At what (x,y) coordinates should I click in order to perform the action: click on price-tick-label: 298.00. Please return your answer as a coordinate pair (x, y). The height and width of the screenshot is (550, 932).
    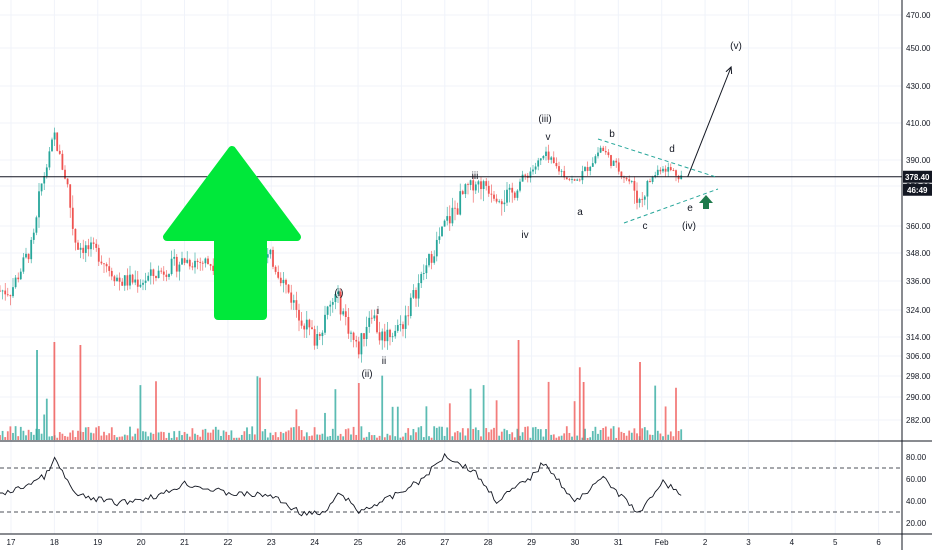
    Looking at the image, I should click on (918, 376).